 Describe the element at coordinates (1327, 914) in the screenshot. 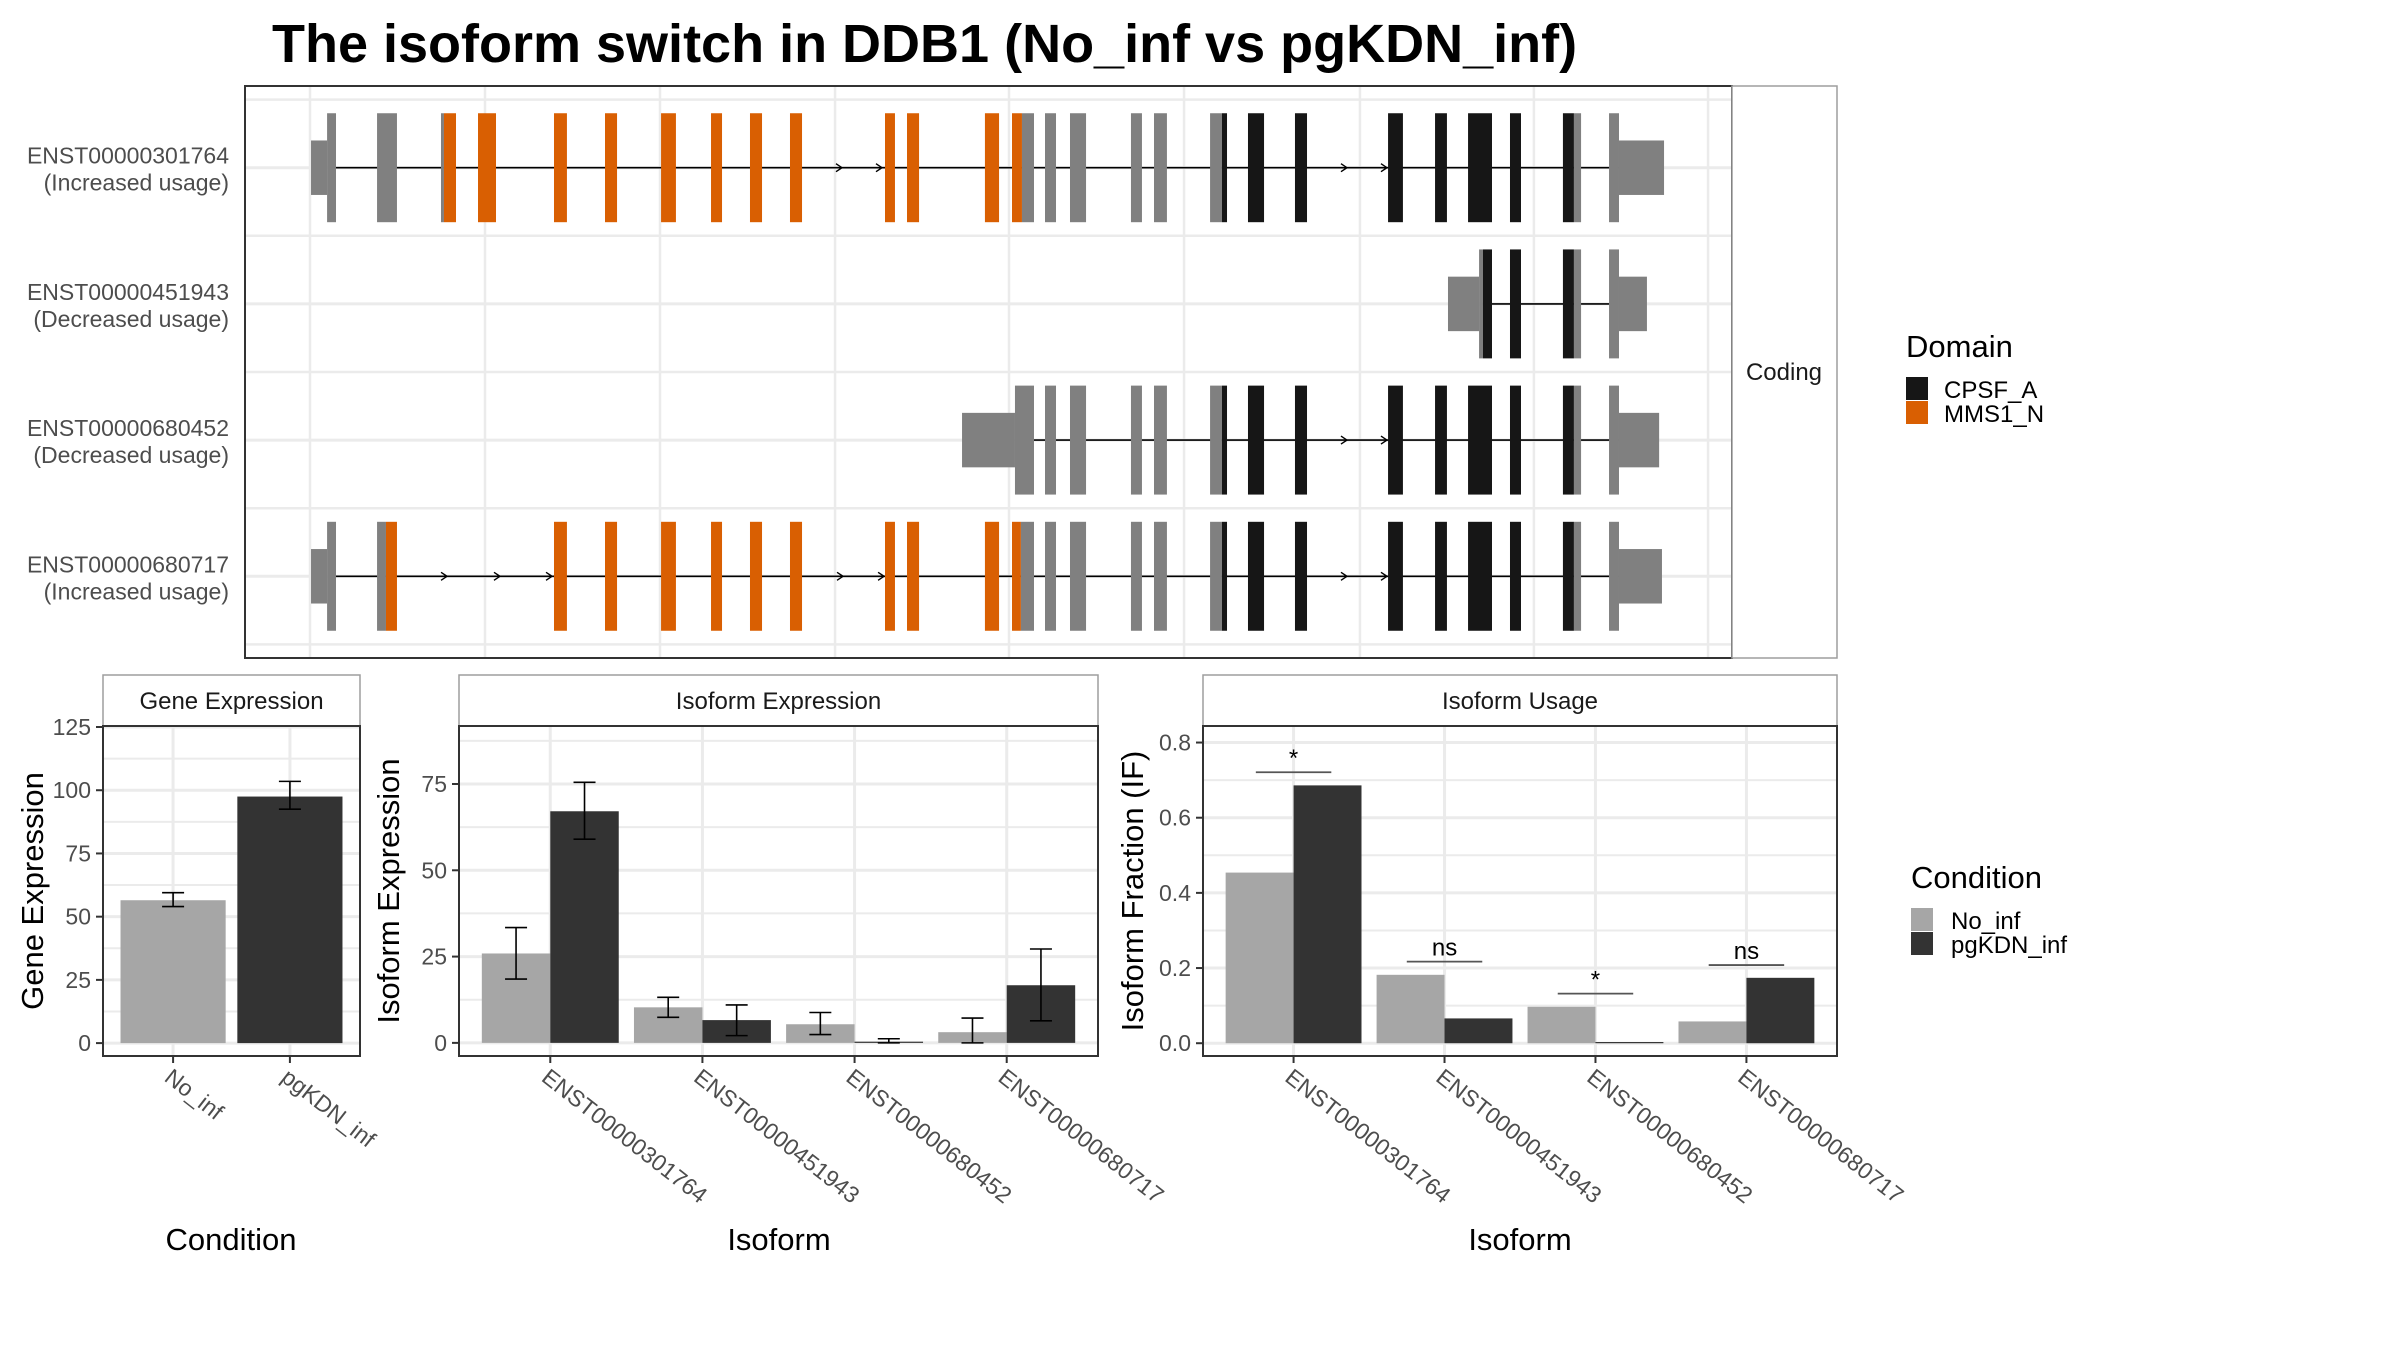

I see `bar-pgkdn-inf-enst00000301764` at that location.